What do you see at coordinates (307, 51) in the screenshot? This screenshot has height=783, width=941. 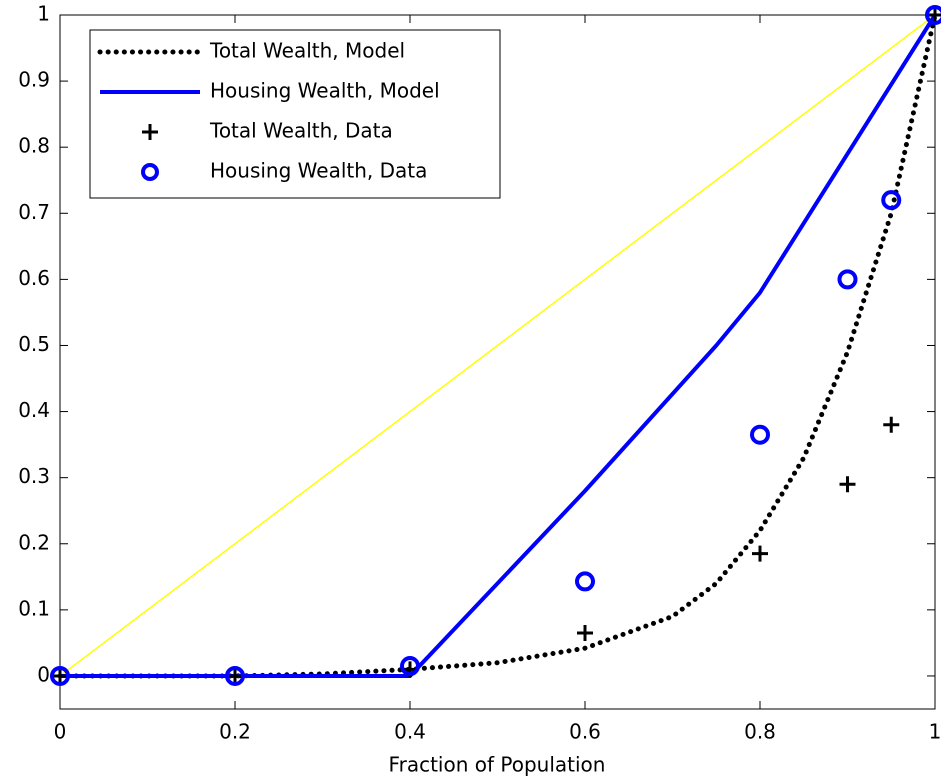 I see `legend-label: Total Wealth, Model` at bounding box center [307, 51].